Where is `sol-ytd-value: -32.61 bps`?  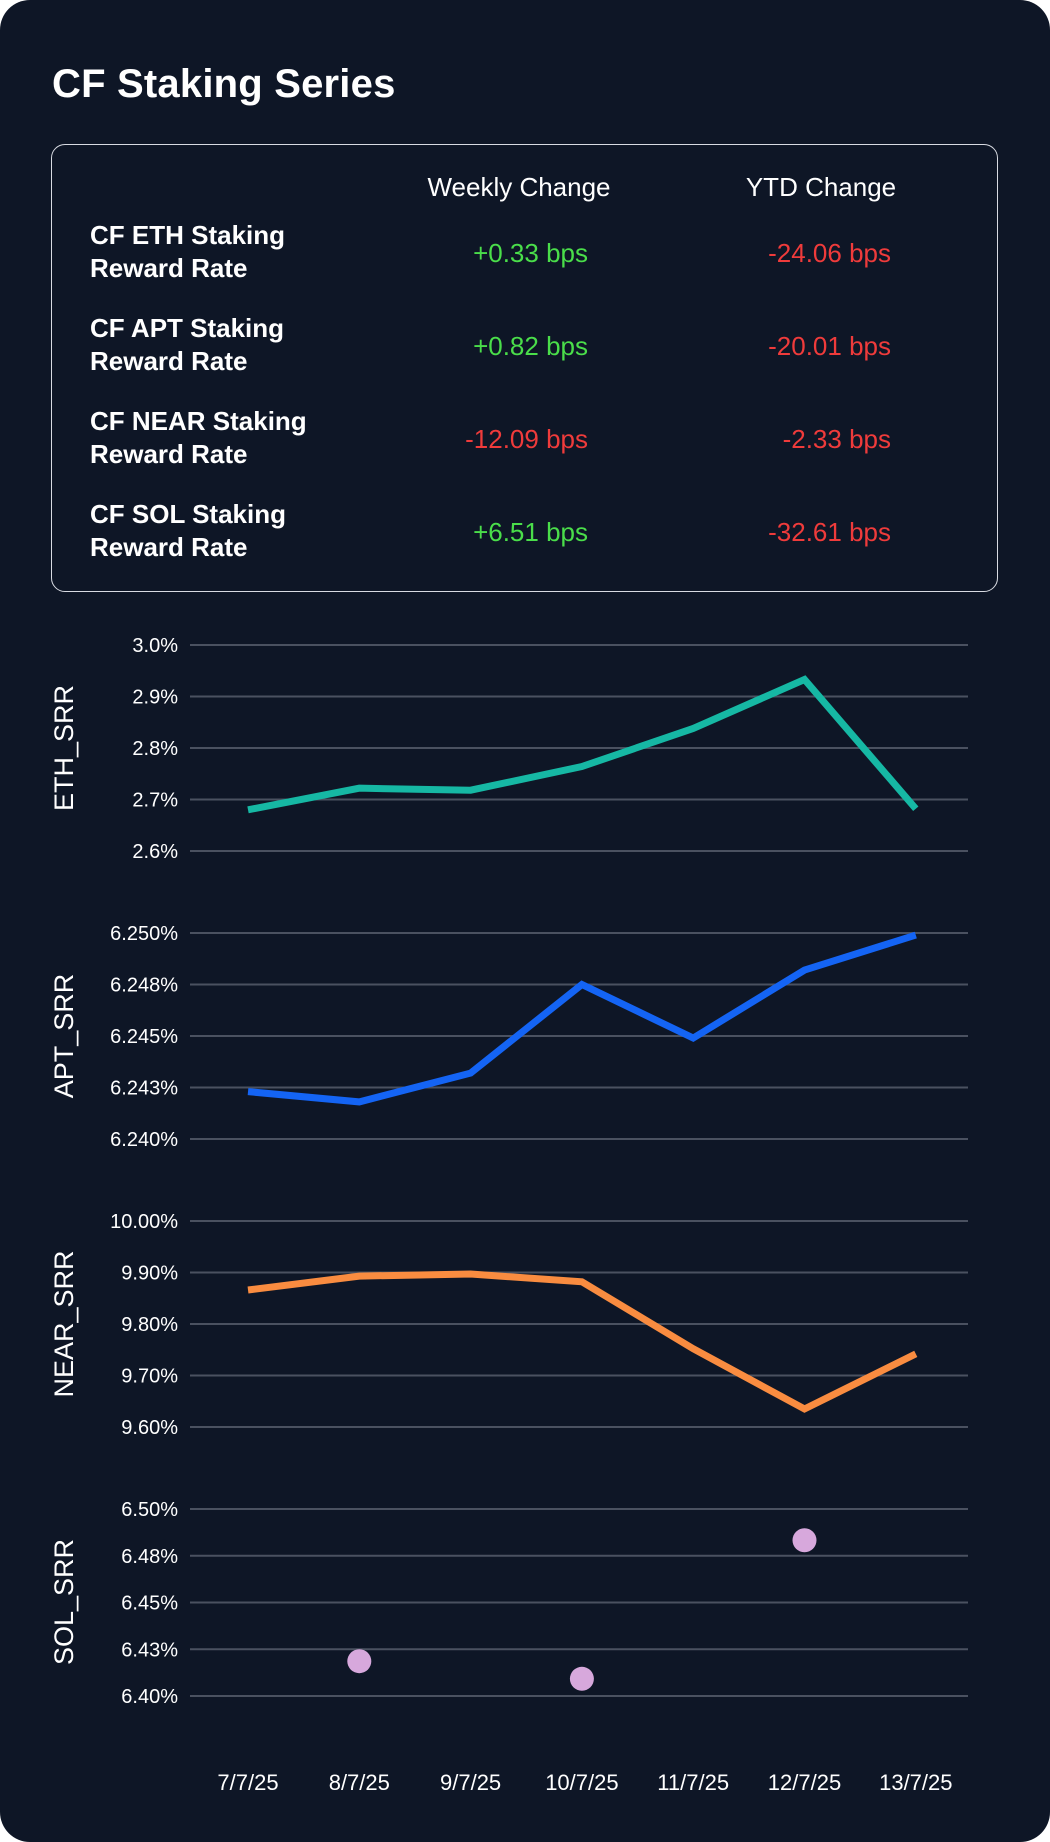
sol-ytd-value: -32.61 bps is located at coordinates (829, 532).